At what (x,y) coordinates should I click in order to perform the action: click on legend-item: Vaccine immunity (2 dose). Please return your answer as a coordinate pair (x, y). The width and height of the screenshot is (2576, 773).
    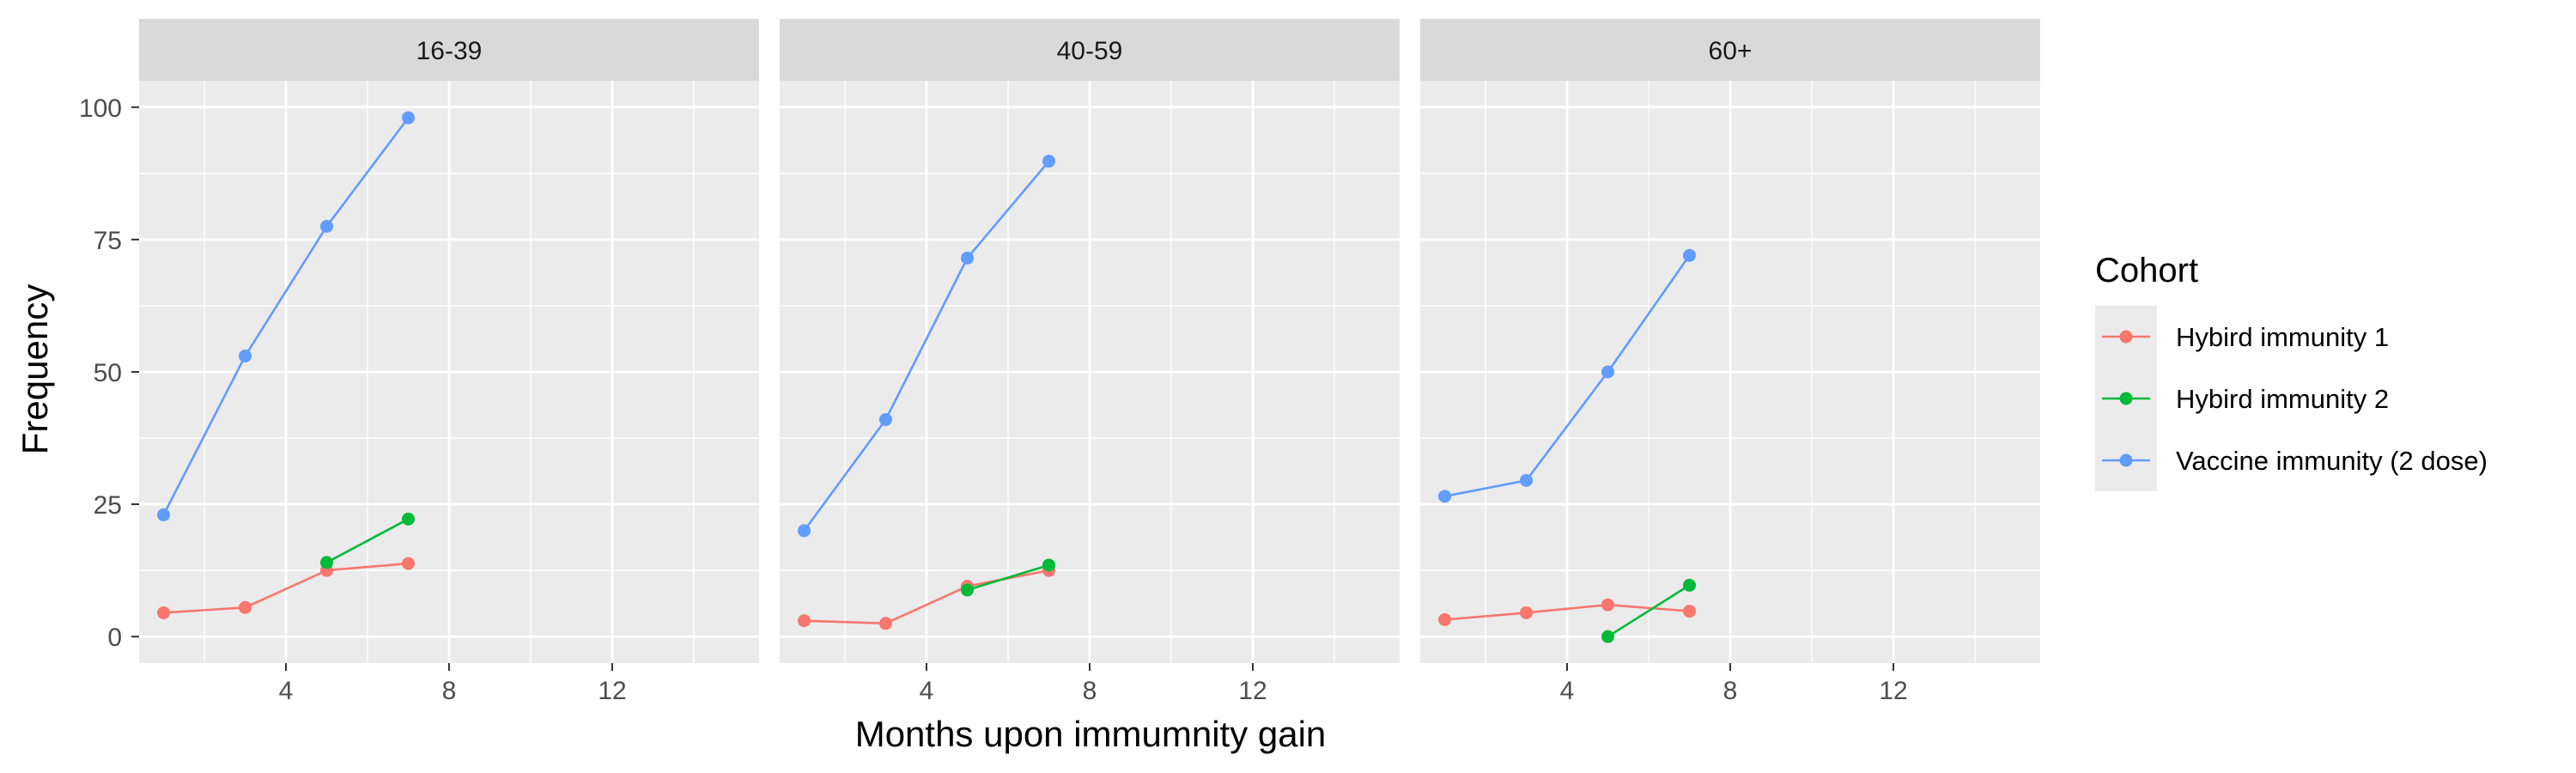
    Looking at the image, I should click on (2295, 461).